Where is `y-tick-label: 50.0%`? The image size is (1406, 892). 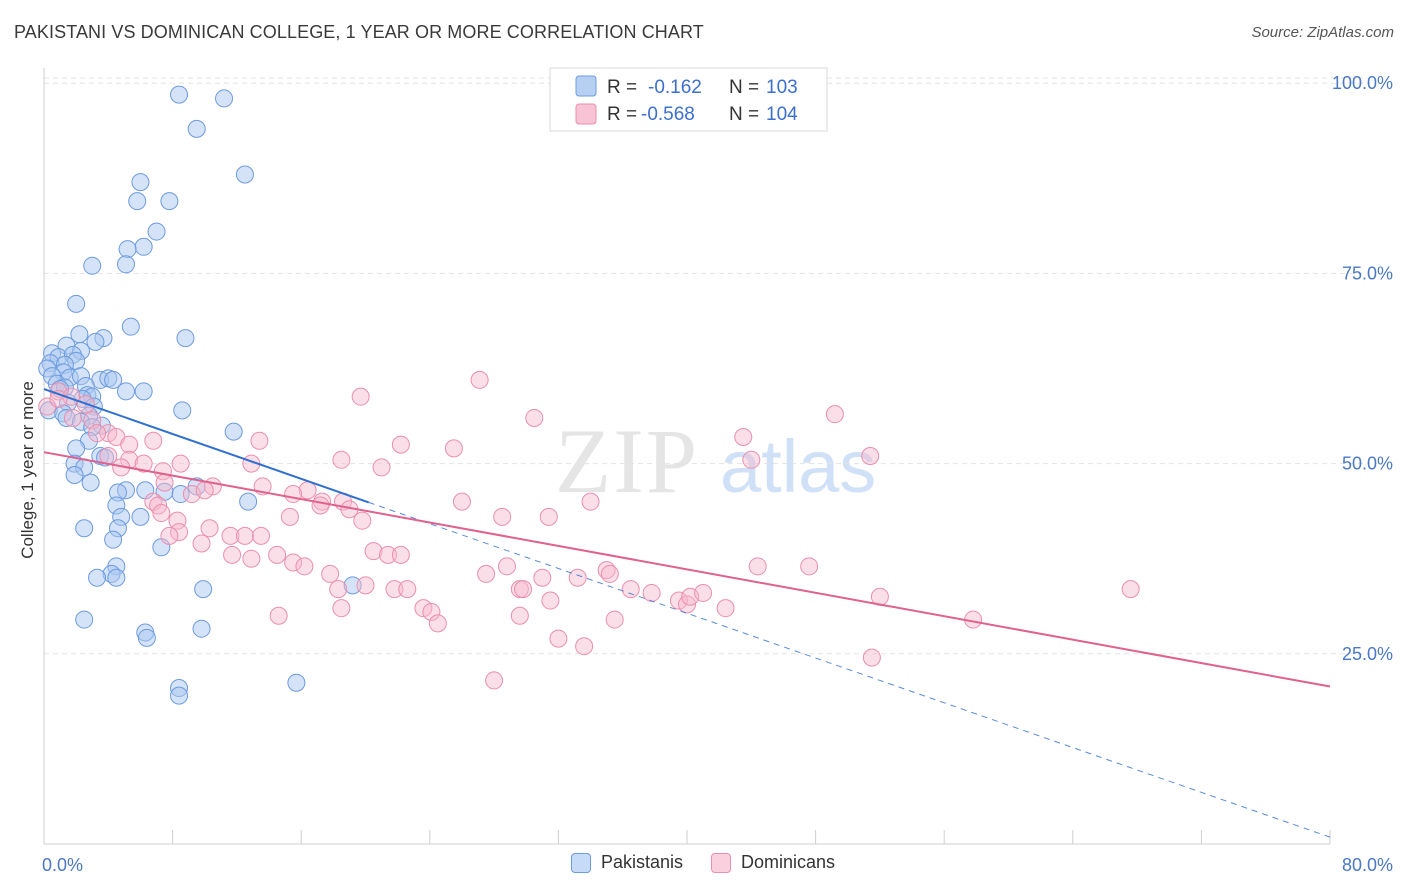
y-tick-label: 50.0% is located at coordinates (1367, 464).